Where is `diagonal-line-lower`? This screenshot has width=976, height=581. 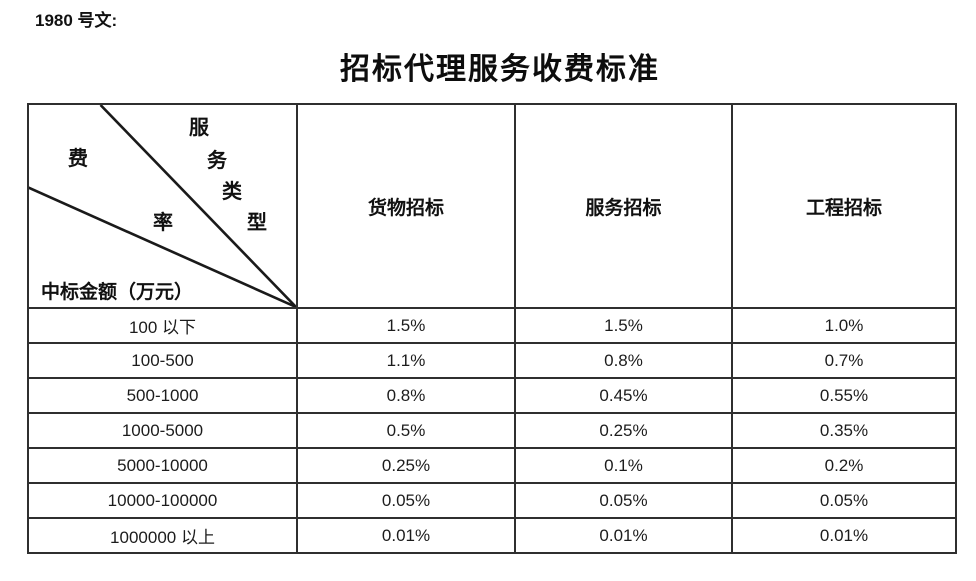 diagonal-line-lower is located at coordinates (162, 246).